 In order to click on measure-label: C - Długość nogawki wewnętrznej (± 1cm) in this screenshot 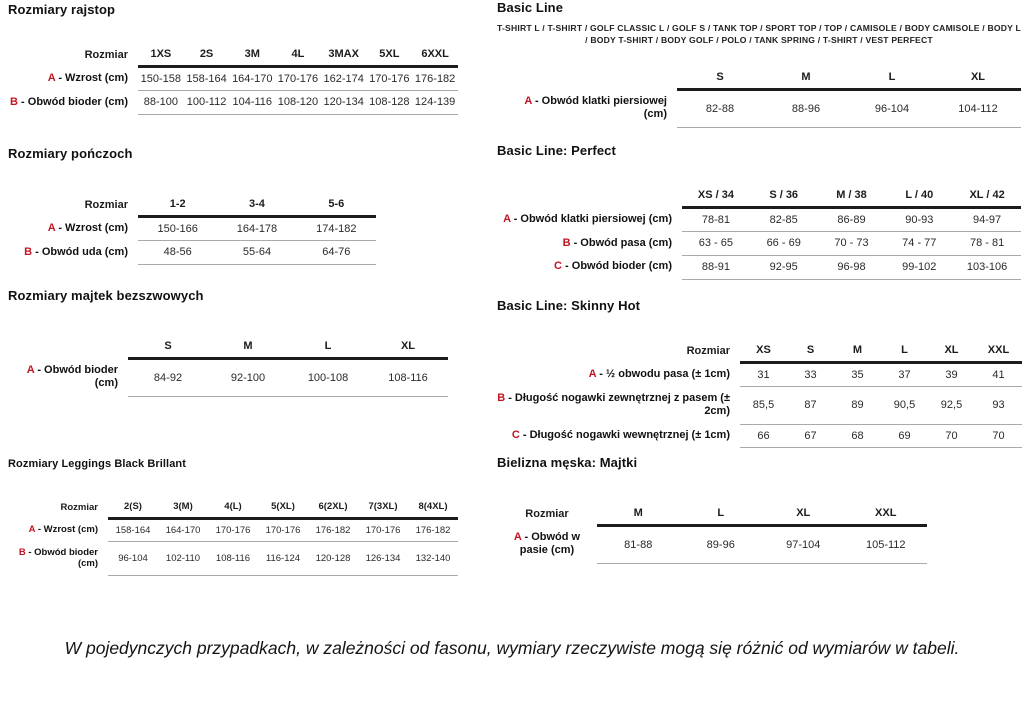, I will do `click(620, 435)`.